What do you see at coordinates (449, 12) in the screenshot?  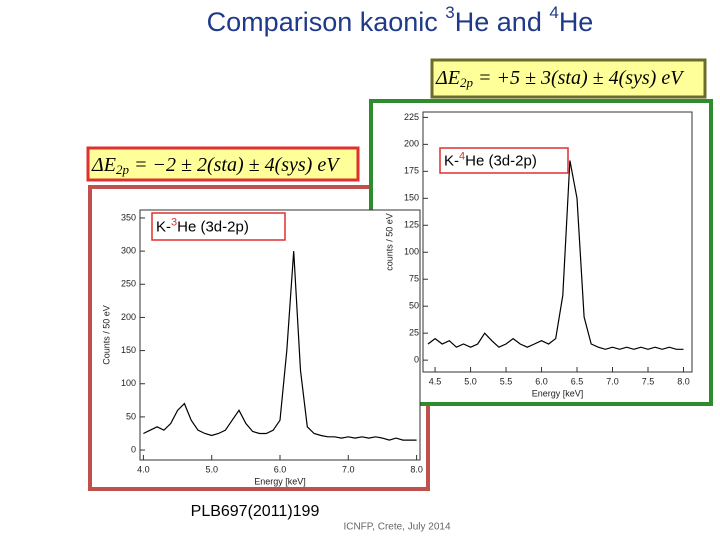 I see `title-sup: 3` at bounding box center [449, 12].